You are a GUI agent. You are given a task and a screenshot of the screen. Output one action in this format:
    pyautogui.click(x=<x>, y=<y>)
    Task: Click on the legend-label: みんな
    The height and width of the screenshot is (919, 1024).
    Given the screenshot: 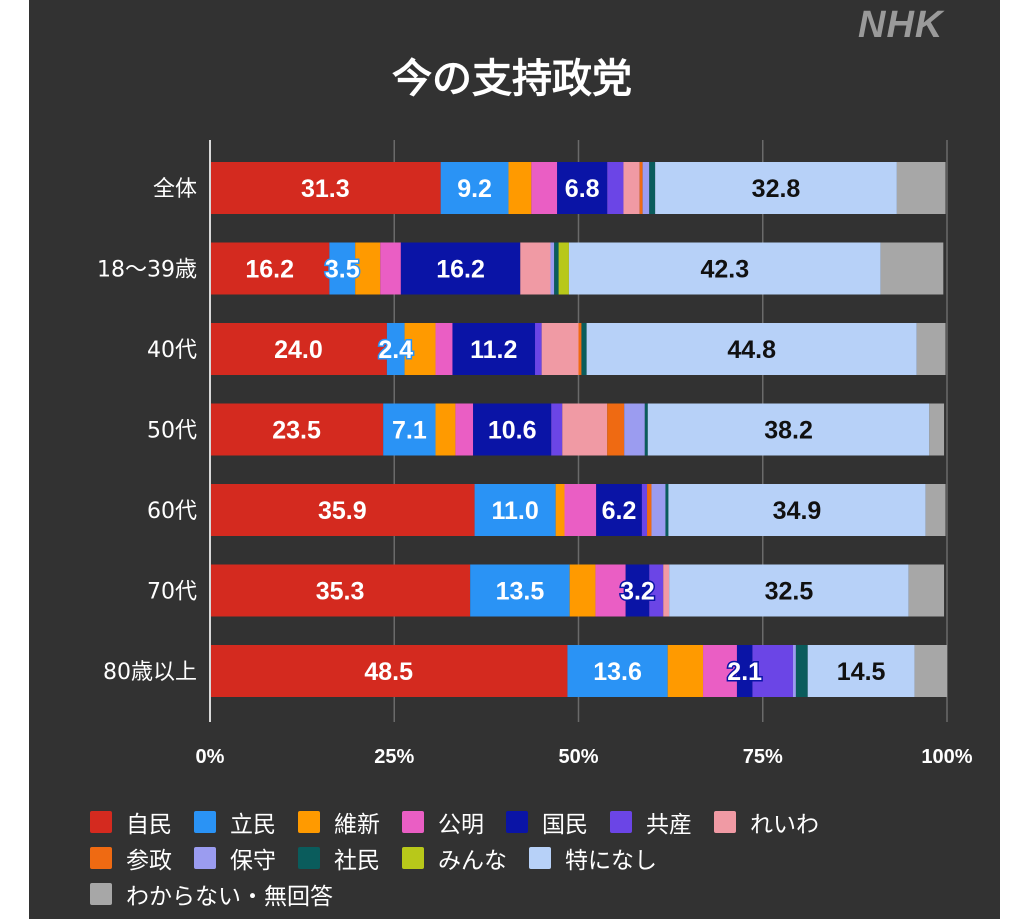 What is the action you would take?
    pyautogui.click(x=472, y=861)
    